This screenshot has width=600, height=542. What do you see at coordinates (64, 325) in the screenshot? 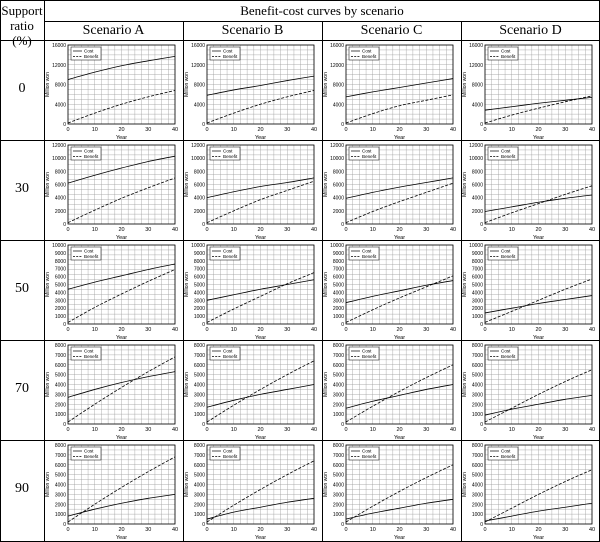
I see `chart-r50-scenario-a-ytick-0: 0` at bounding box center [64, 325].